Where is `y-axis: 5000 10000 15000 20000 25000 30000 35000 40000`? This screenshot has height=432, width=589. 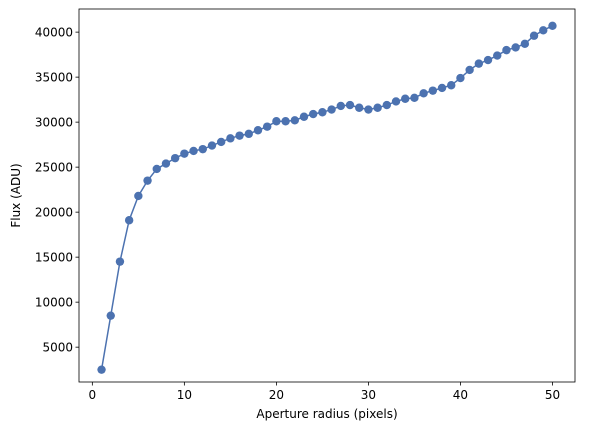
y-axis: 5000 10000 15000 20000 25000 30000 35000 40000 is located at coordinates (57, 189).